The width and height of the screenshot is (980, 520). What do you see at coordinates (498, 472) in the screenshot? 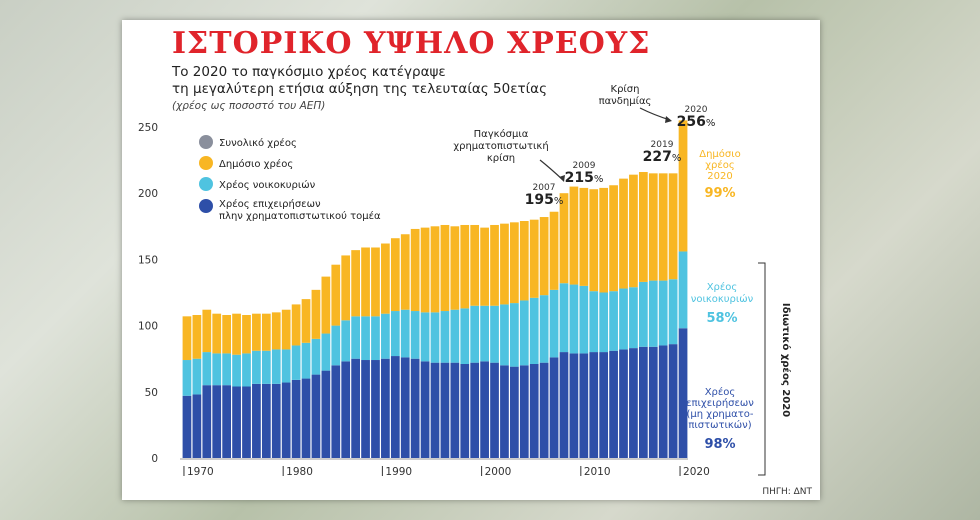
I see `x-tick-label: 2000` at bounding box center [498, 472].